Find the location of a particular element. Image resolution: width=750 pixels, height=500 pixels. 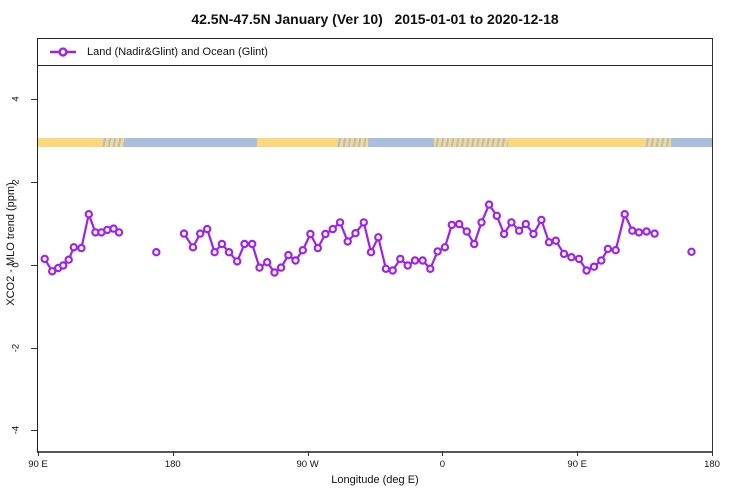

x-tick-label: 90 E is located at coordinates (38, 464).